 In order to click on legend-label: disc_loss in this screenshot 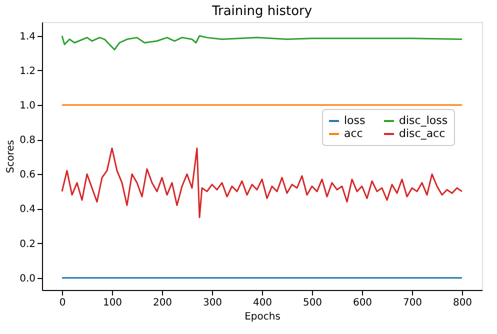, I will do `click(423, 120)`.